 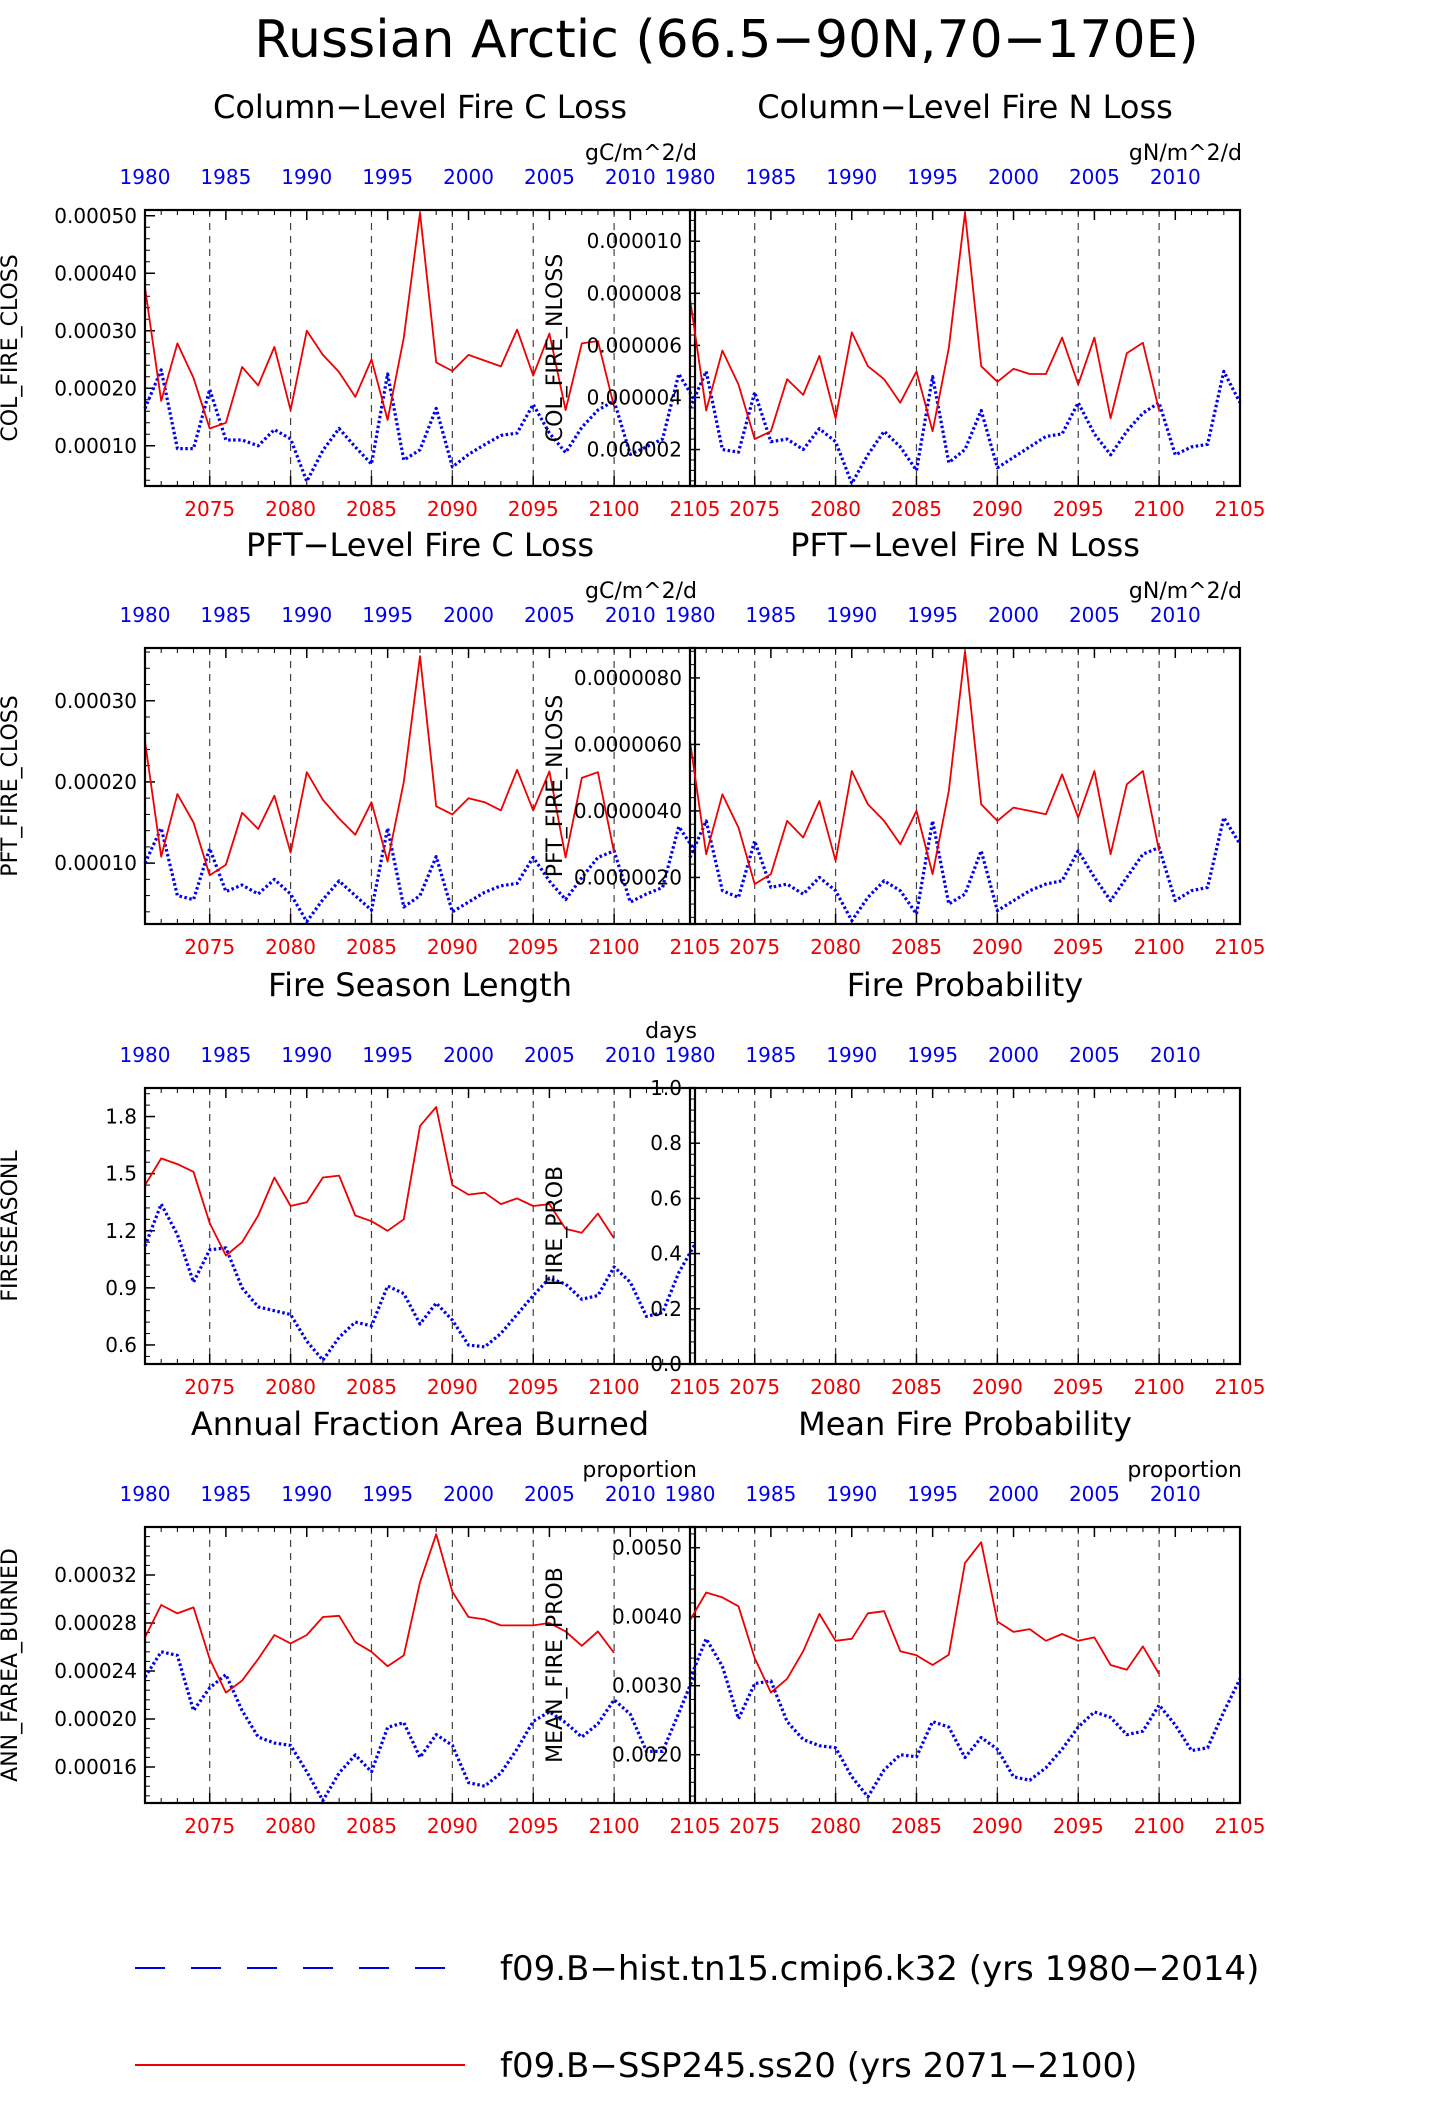 I want to click on y-tick-label: 0.00040, so click(x=95, y=273).